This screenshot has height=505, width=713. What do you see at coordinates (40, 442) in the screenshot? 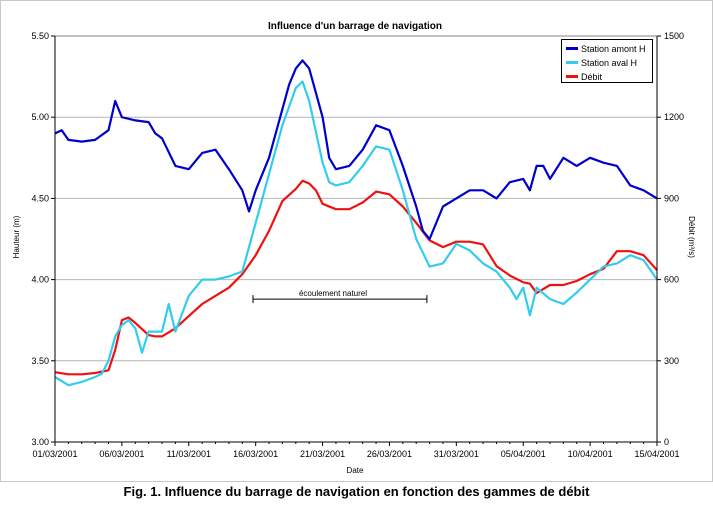
I see `y-tick-label: 3.00` at bounding box center [40, 442].